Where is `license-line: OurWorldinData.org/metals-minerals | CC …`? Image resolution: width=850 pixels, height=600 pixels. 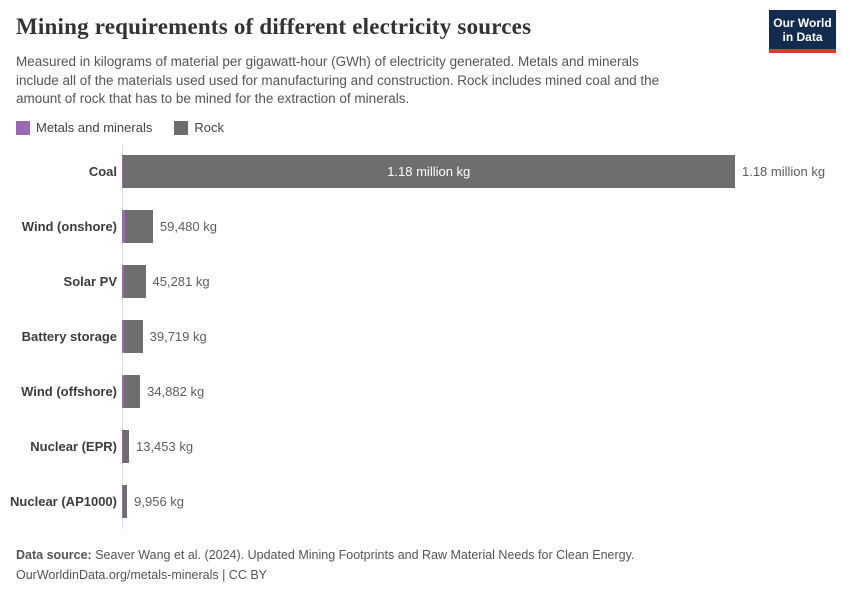 license-line: OurWorldinData.org/metals-minerals | CC … is located at coordinates (142, 575).